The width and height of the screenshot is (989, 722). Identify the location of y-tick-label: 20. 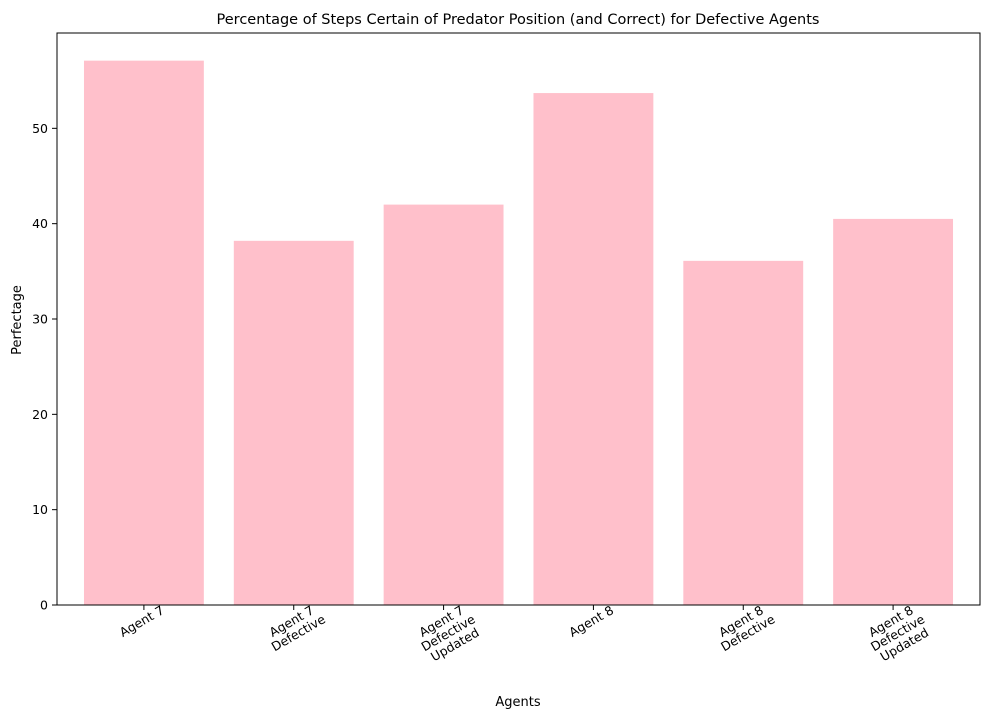
(40, 414).